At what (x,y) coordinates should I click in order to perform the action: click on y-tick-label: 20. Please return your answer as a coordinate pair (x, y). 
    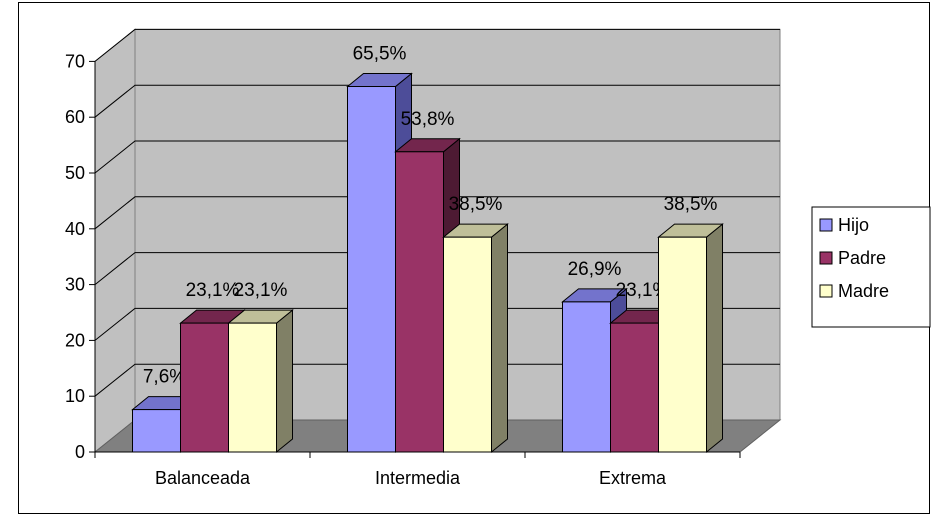
    Looking at the image, I should click on (75, 340).